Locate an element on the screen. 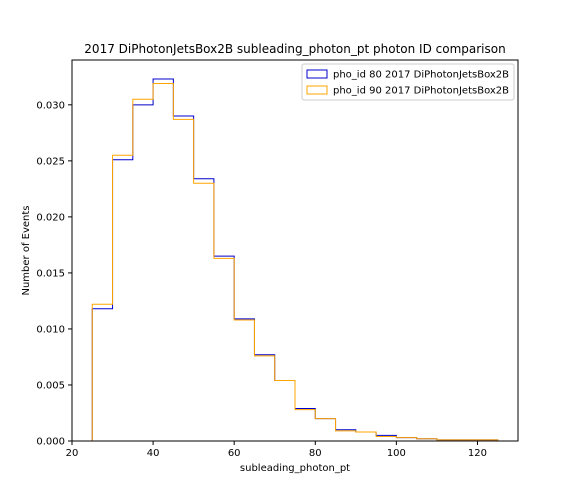 The image size is (576, 504). y-tick-label: 0.010 is located at coordinates (50, 329).